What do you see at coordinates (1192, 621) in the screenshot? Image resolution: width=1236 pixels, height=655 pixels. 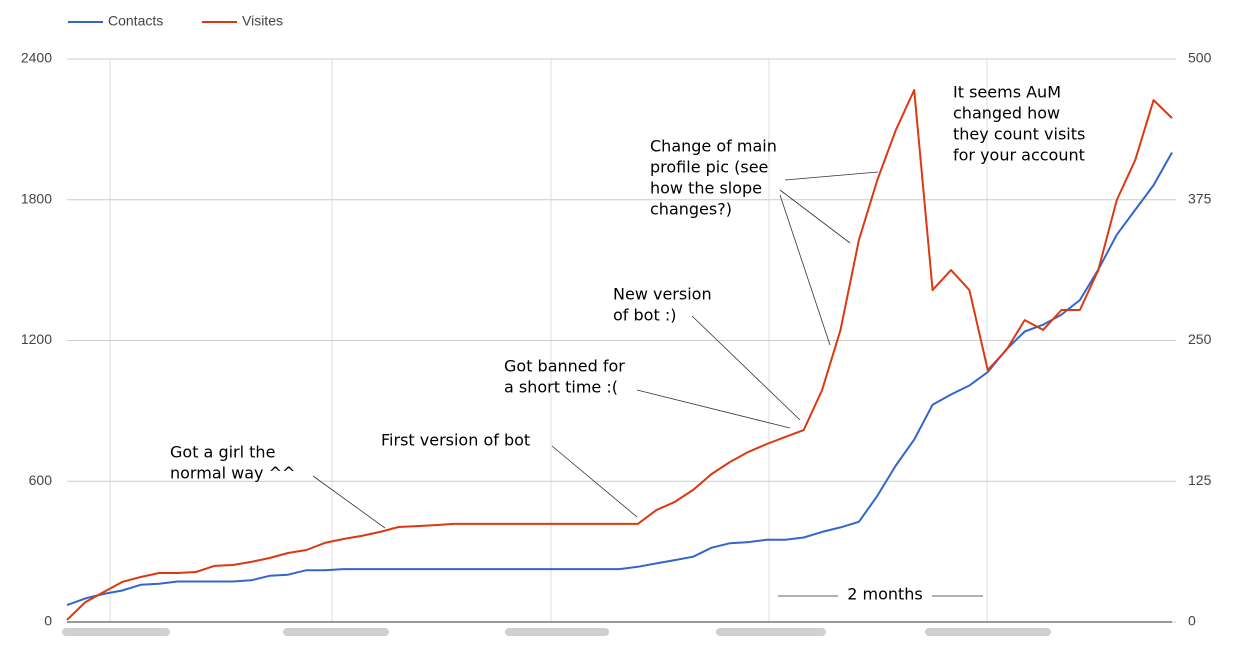 I see `y2-tick-label: 0` at bounding box center [1192, 621].